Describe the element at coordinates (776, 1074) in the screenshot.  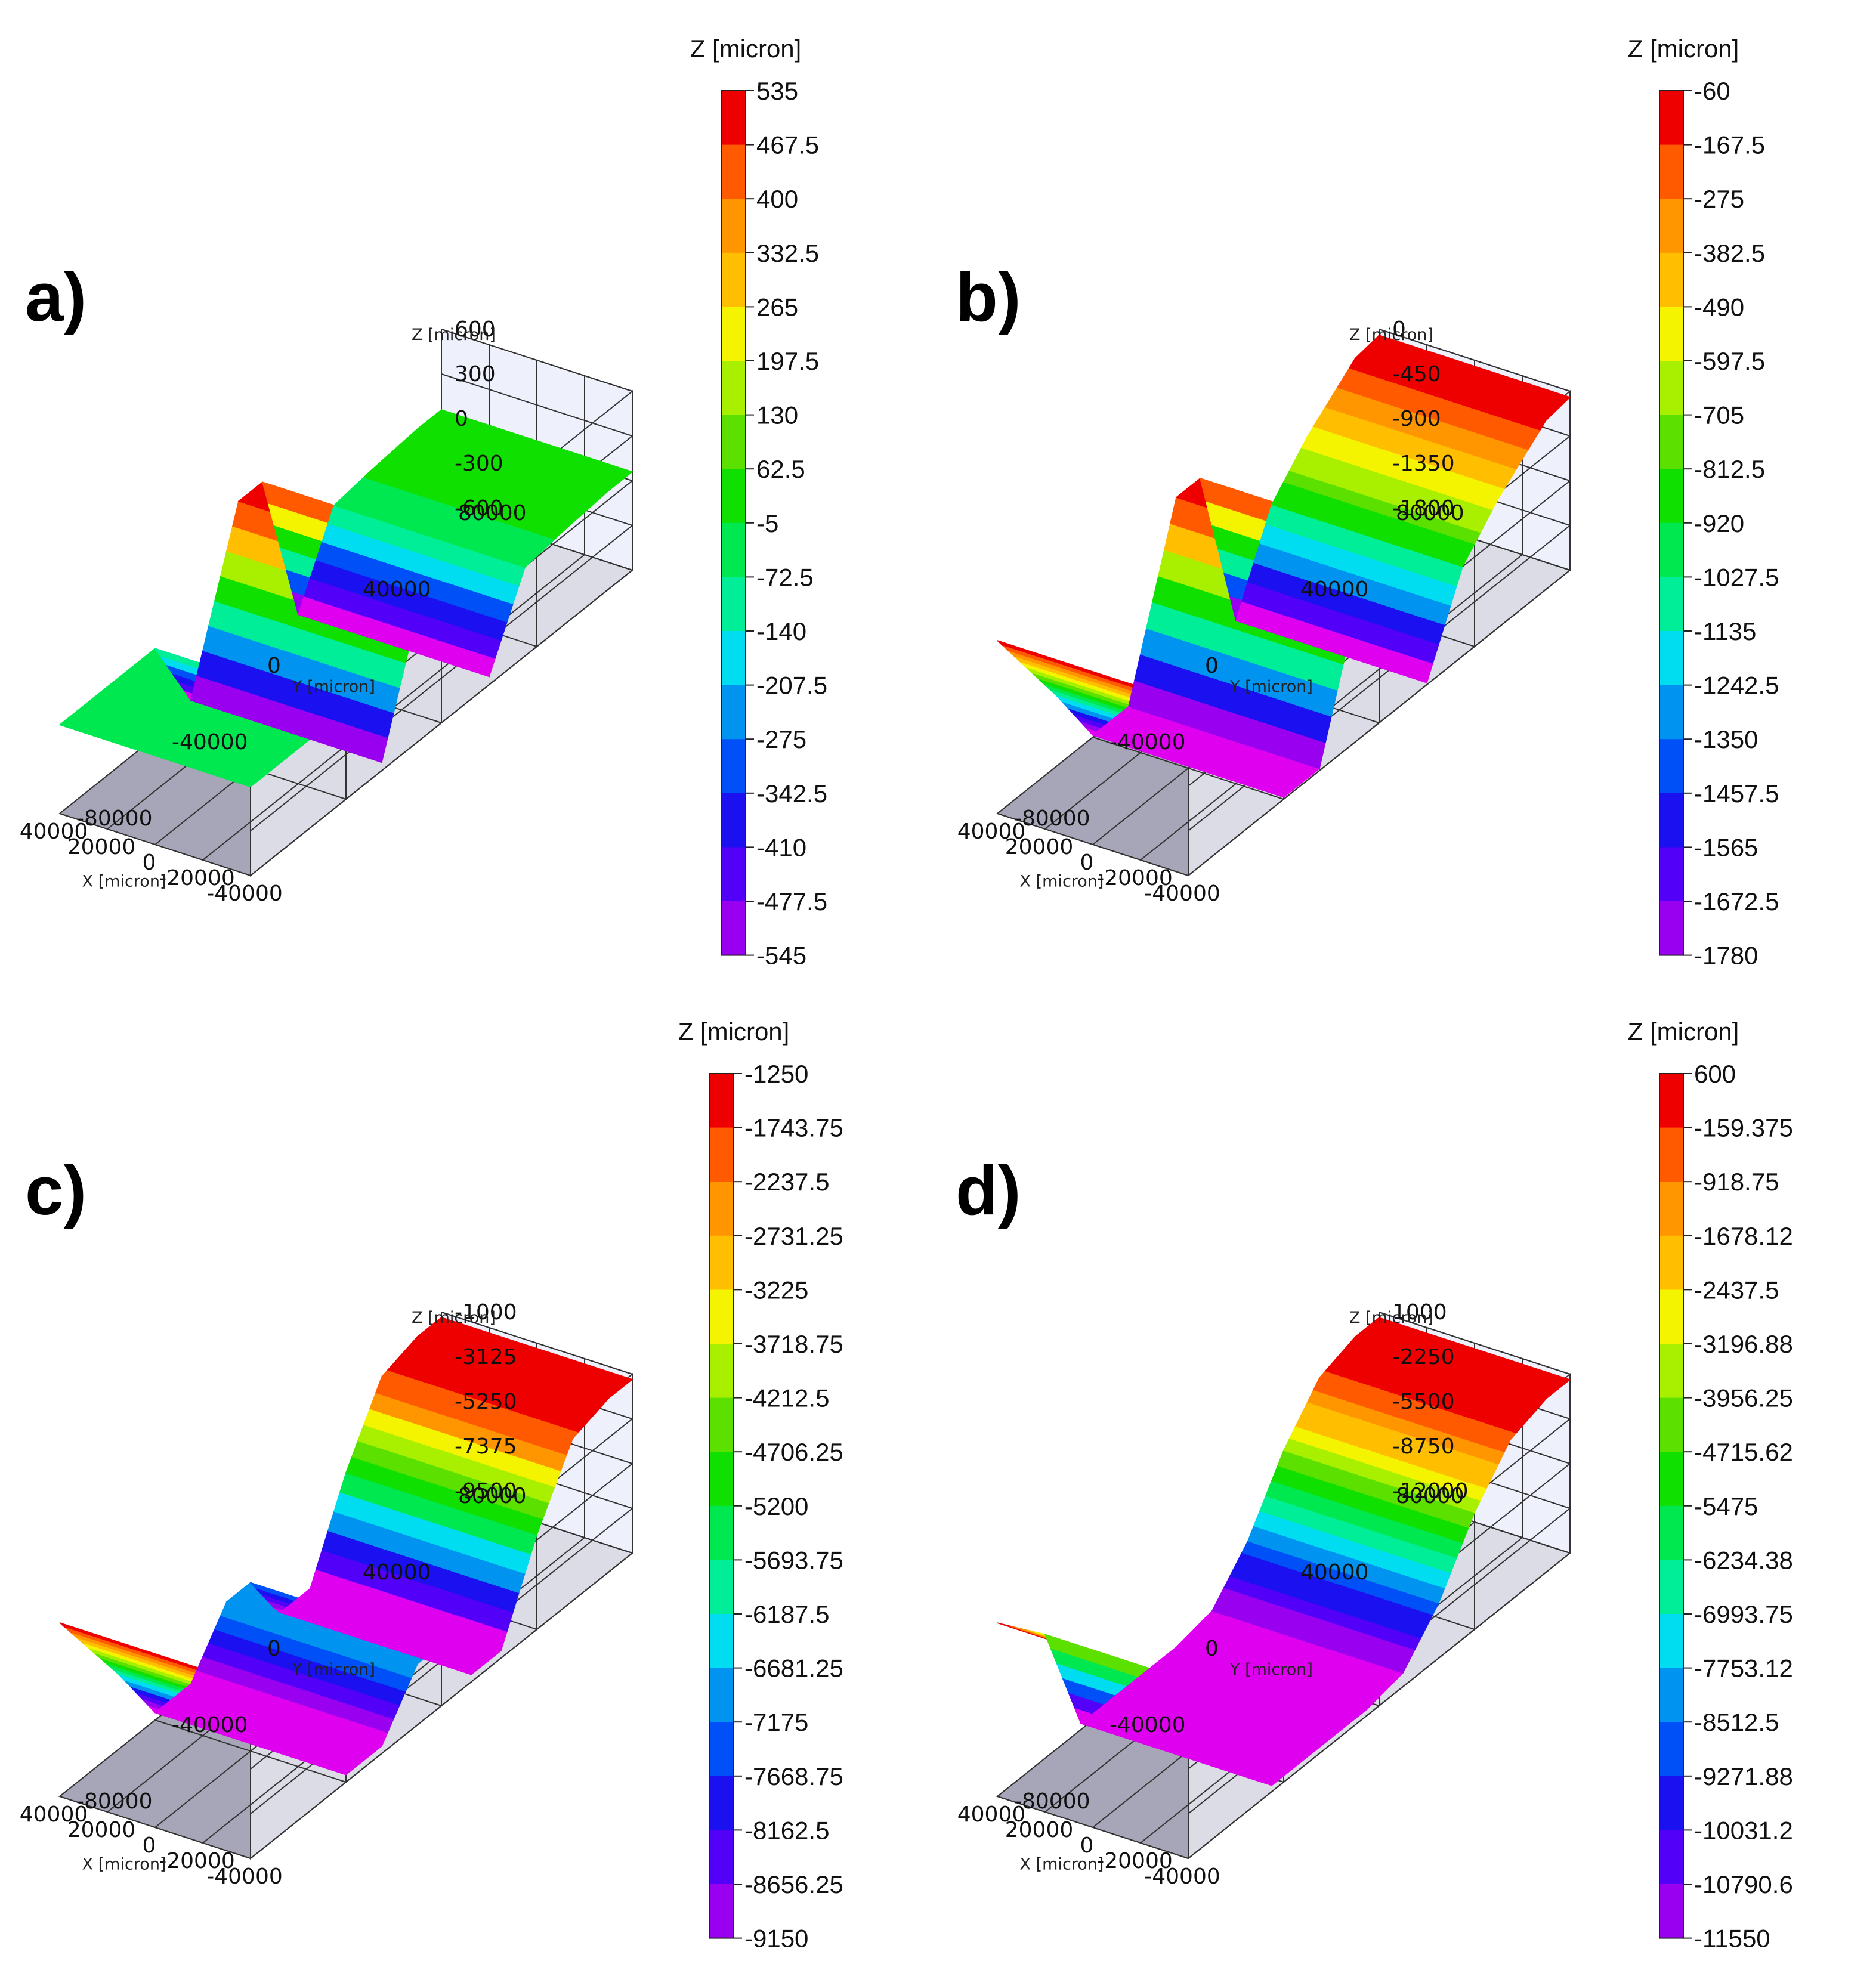
I see `colorbar-level-label: -1250` at that location.